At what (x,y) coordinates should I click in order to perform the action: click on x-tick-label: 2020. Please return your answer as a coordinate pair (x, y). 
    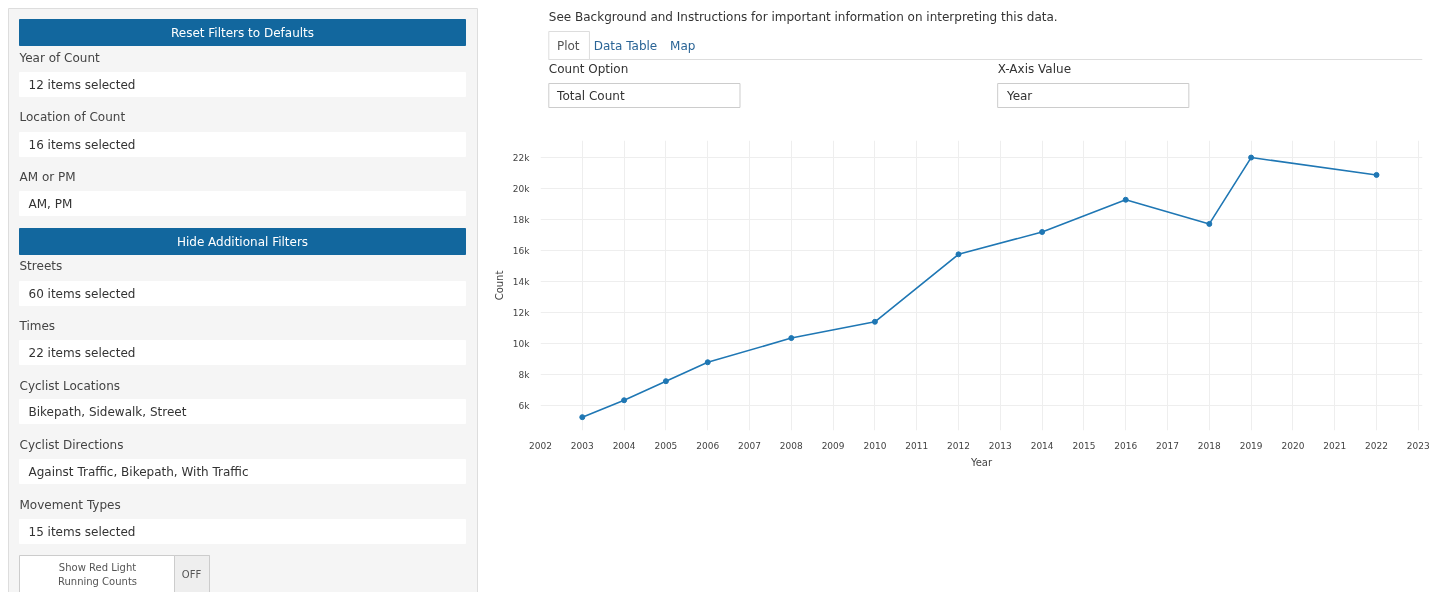
    Looking at the image, I should click on (1293, 445).